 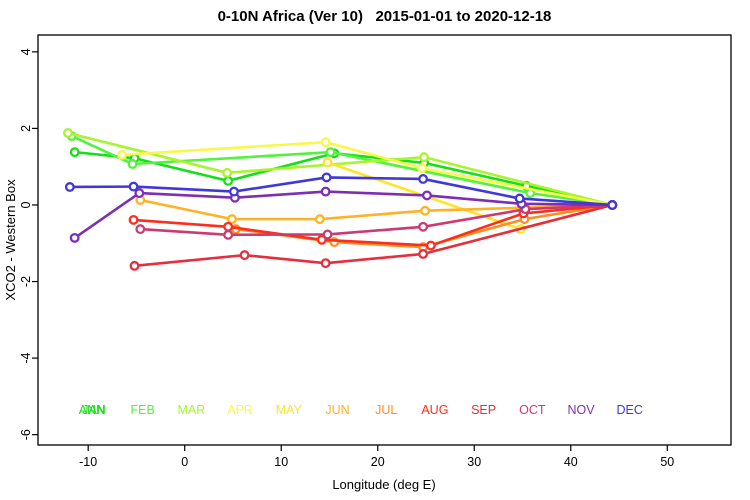 What do you see at coordinates (386, 410) in the screenshot?
I see `legend-label-JUL: JUL` at bounding box center [386, 410].